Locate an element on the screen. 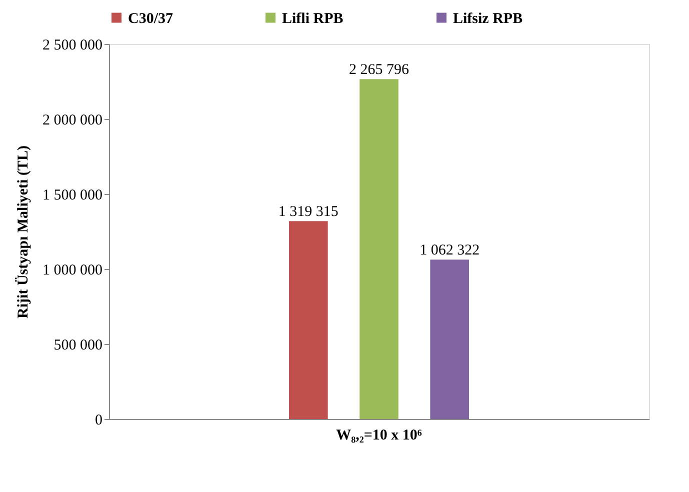 The width and height of the screenshot is (689, 492). y-tick-label: 2 000 000 is located at coordinates (72, 120).